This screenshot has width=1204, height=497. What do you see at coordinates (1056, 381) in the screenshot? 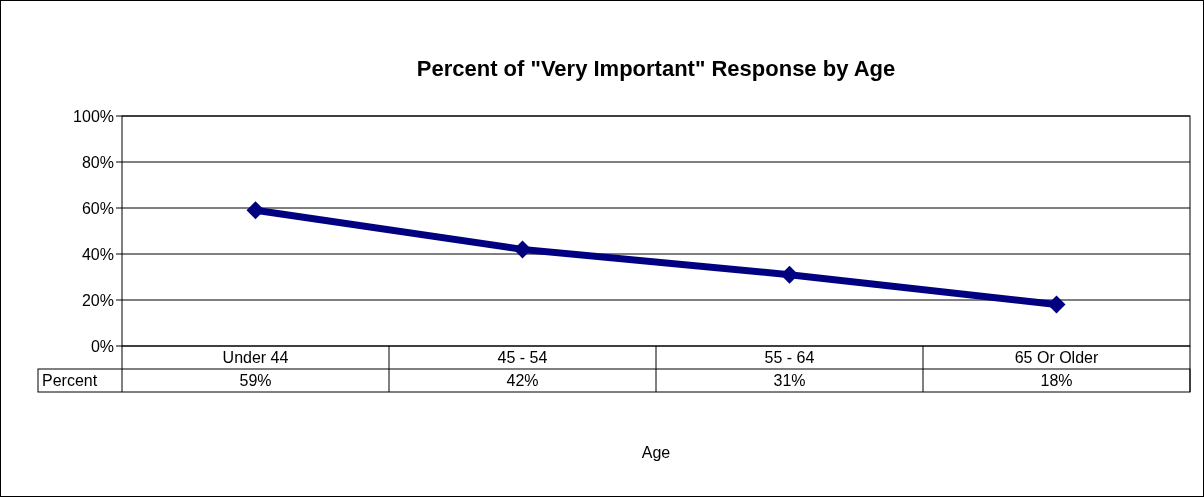
I see `text: 18%` at bounding box center [1056, 381].